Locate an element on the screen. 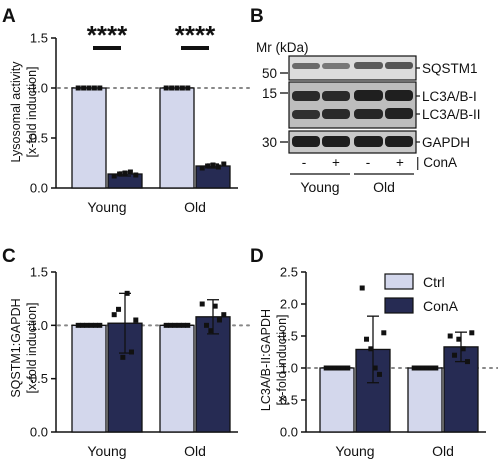  blot-mr-label: Mr (kDa) is located at coordinates (282, 47).